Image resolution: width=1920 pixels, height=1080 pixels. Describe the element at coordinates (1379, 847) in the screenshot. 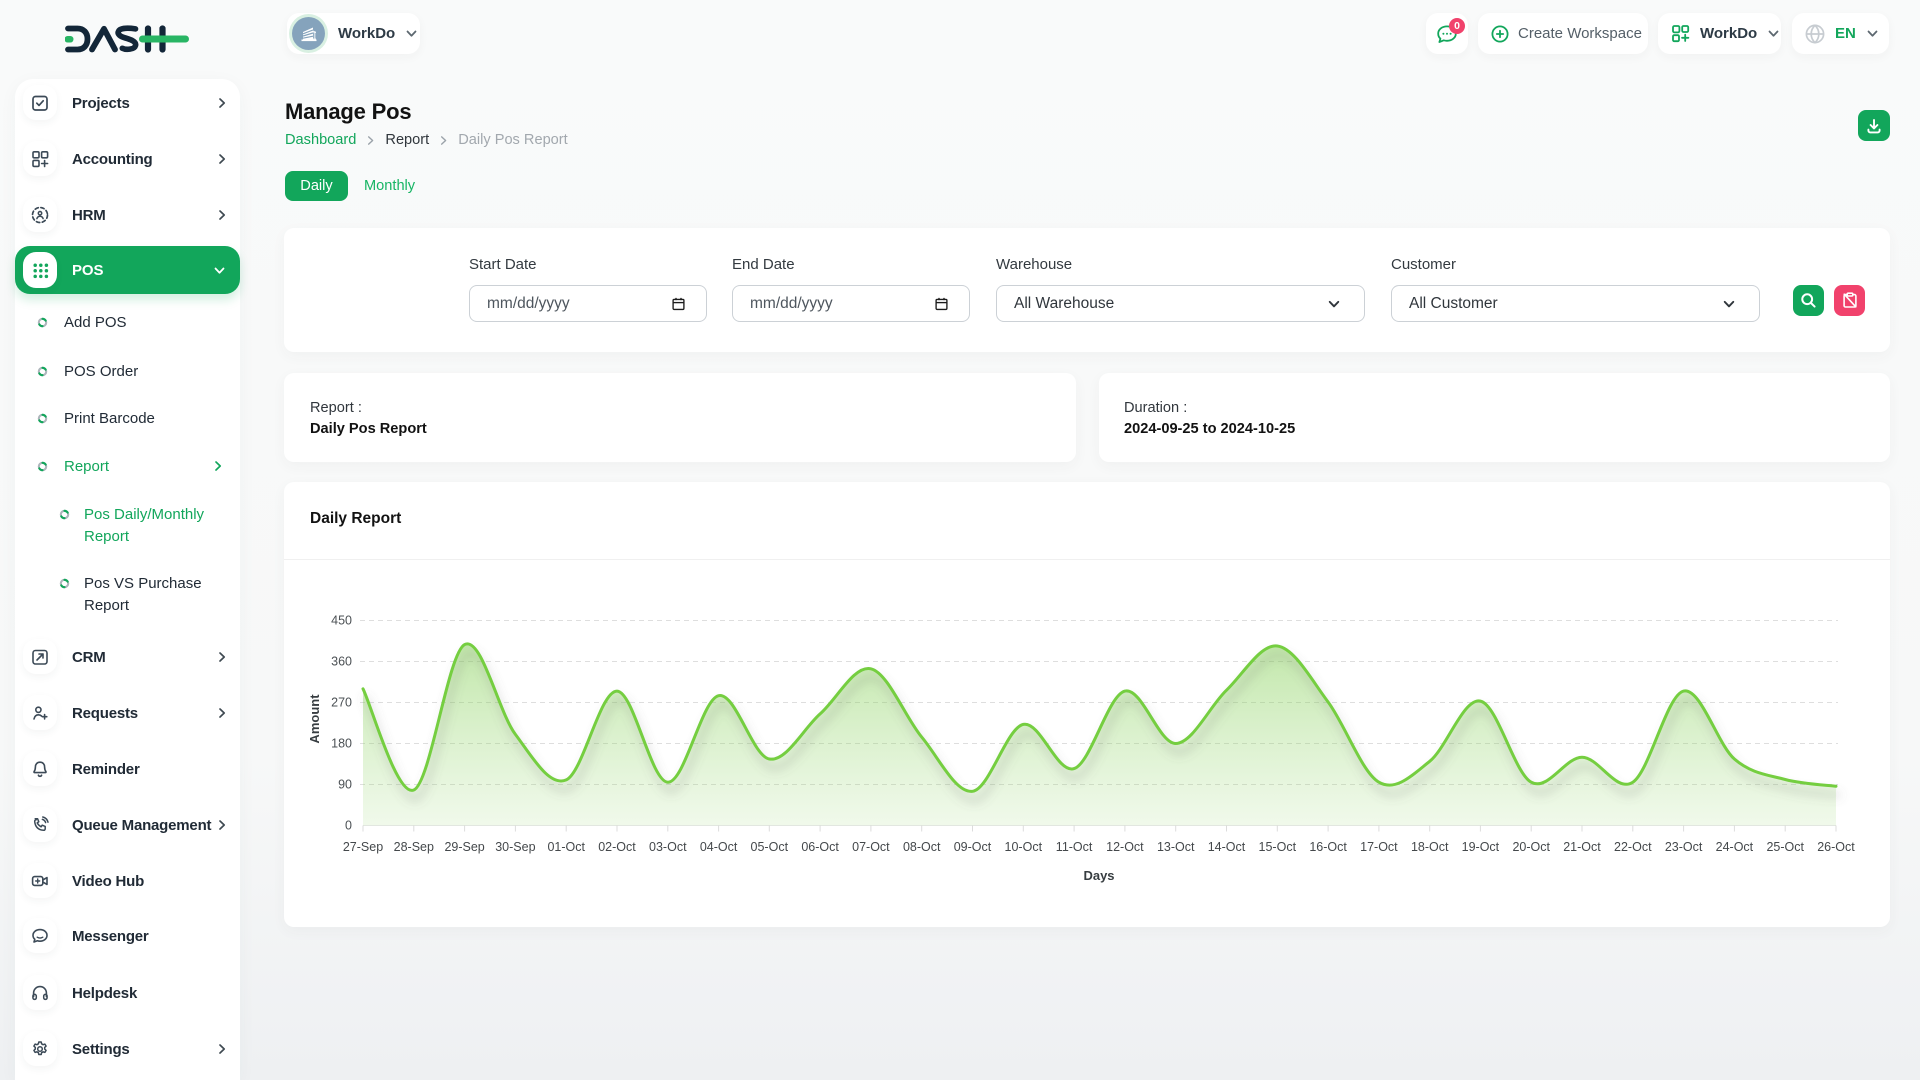

I see `svg-text: 17-Oct` at that location.